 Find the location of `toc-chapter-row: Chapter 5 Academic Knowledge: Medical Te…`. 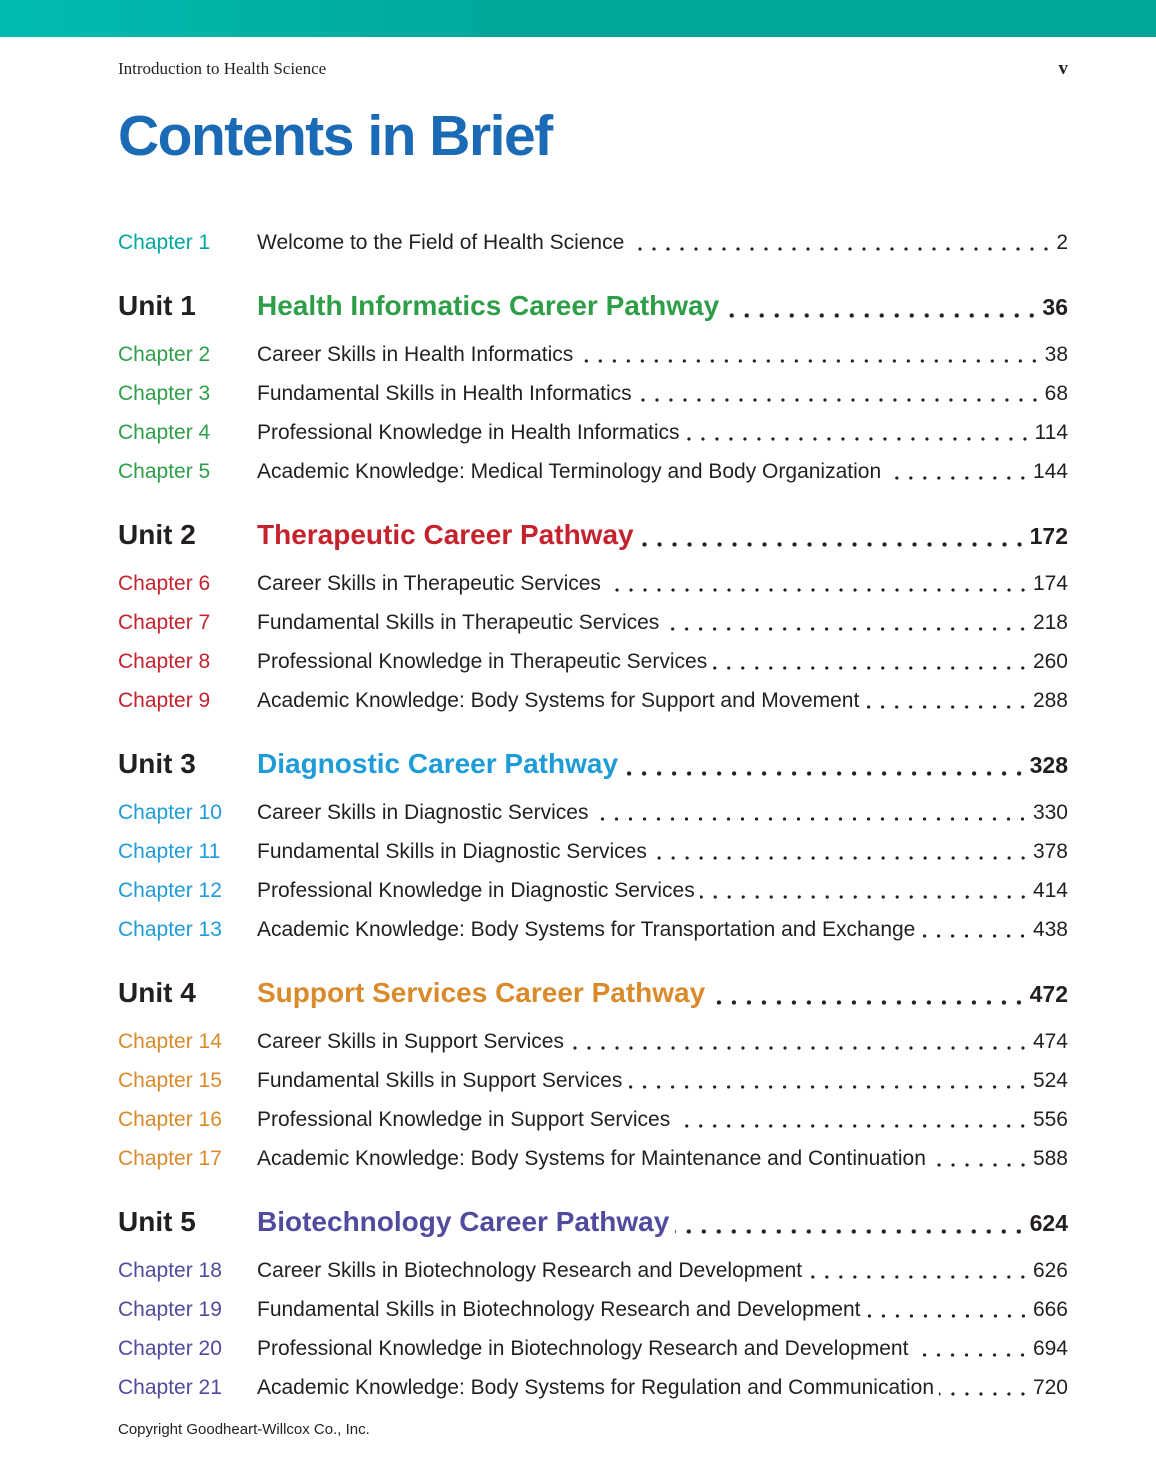

toc-chapter-row: Chapter 5 Academic Knowledge: Medical Te… is located at coordinates (593, 472).